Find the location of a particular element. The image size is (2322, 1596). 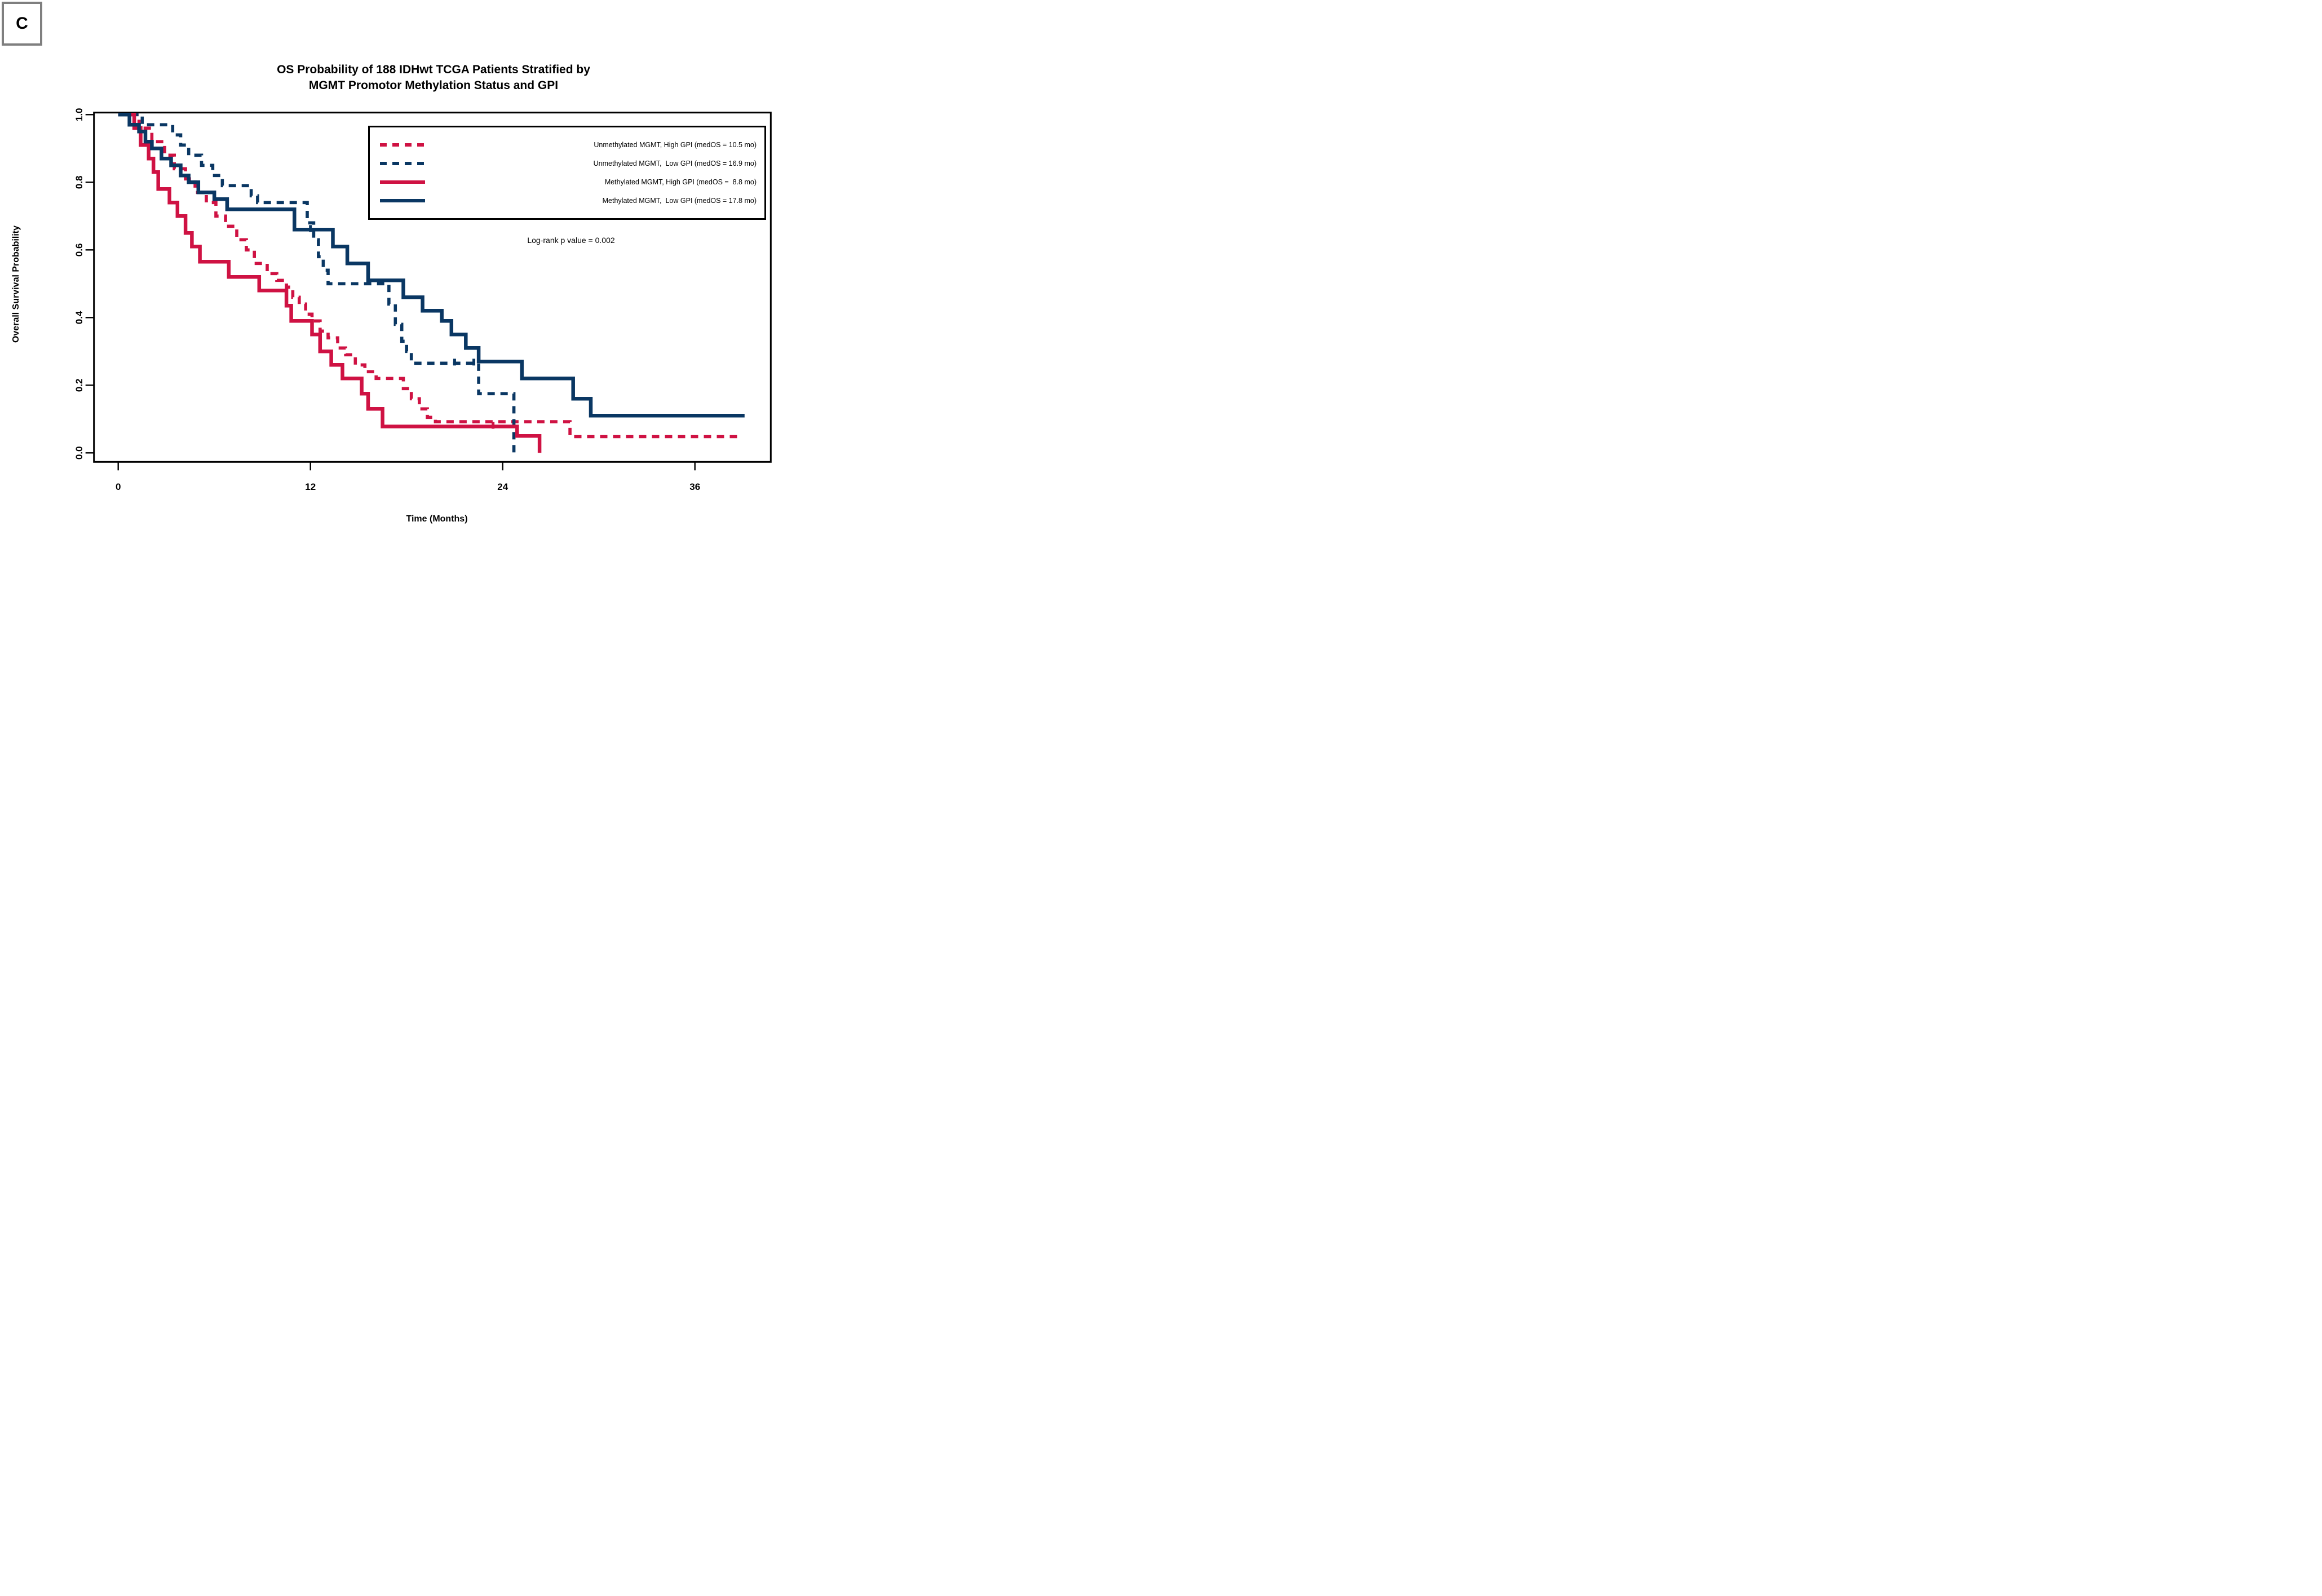

km-curve-unmethylated-high-gpi is located at coordinates (429, 276).